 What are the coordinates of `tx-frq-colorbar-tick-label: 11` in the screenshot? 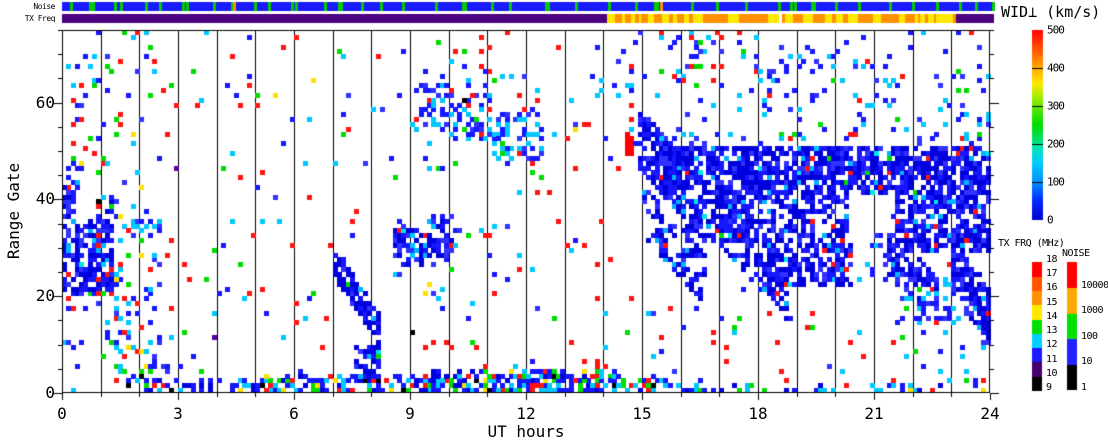 It's located at (1052, 359).